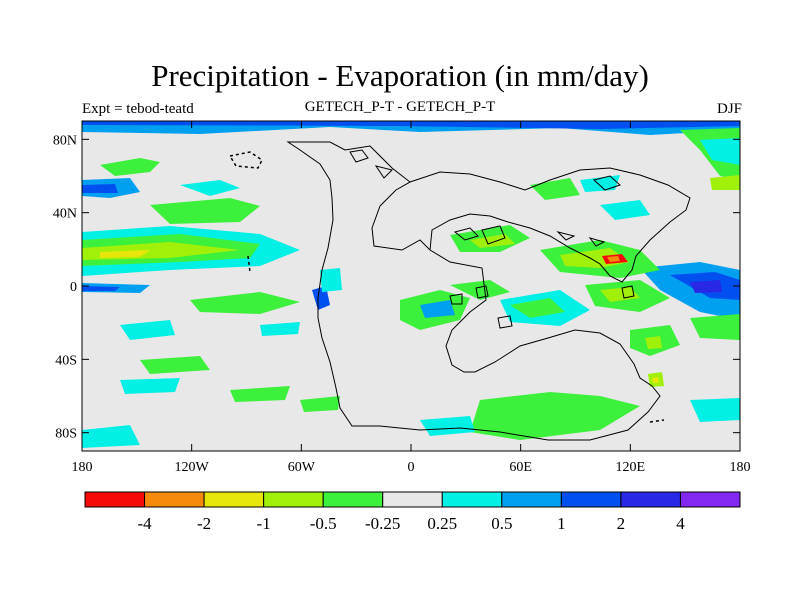 Image resolution: width=800 pixels, height=600 pixels. Describe the element at coordinates (412, 512) in the screenshot. I see `colorbar: -4 -2 -1 -0.5 -0.25 0.25 0.5 1 2 4` at that location.